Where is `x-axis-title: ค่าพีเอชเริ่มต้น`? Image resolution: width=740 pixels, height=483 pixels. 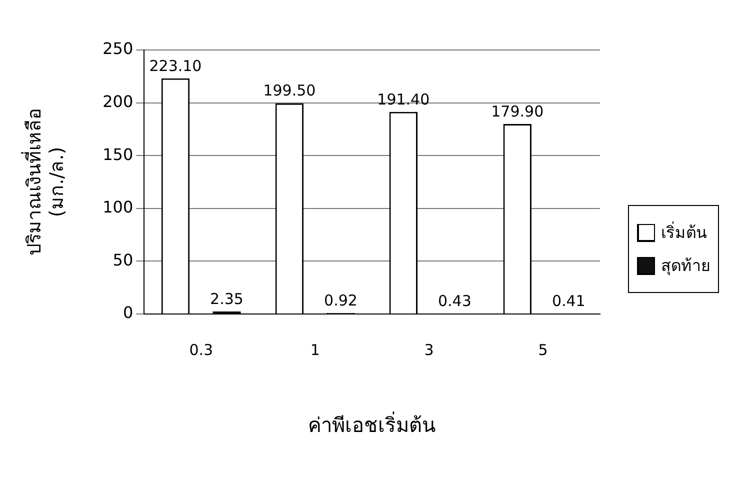
x-axis-title: ค่าพีเอชเริ่มต้น is located at coordinates (372, 424).